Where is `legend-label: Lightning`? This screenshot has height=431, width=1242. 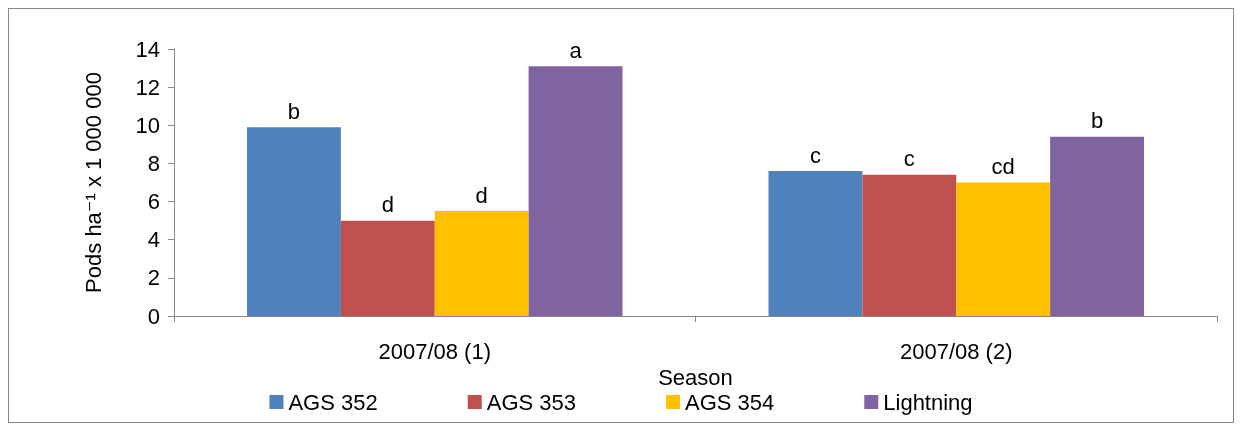
legend-label: Lightning is located at coordinates (928, 402).